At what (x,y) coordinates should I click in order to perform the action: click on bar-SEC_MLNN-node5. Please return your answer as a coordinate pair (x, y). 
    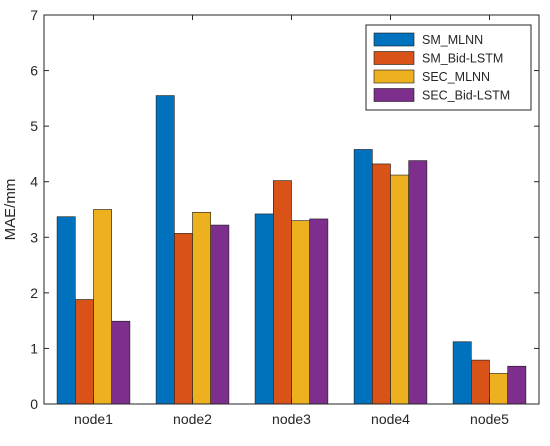
    Looking at the image, I should click on (499, 389).